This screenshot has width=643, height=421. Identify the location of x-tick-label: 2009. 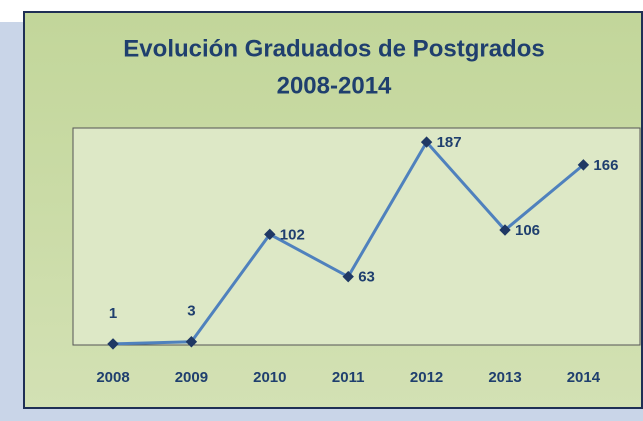
(191, 377).